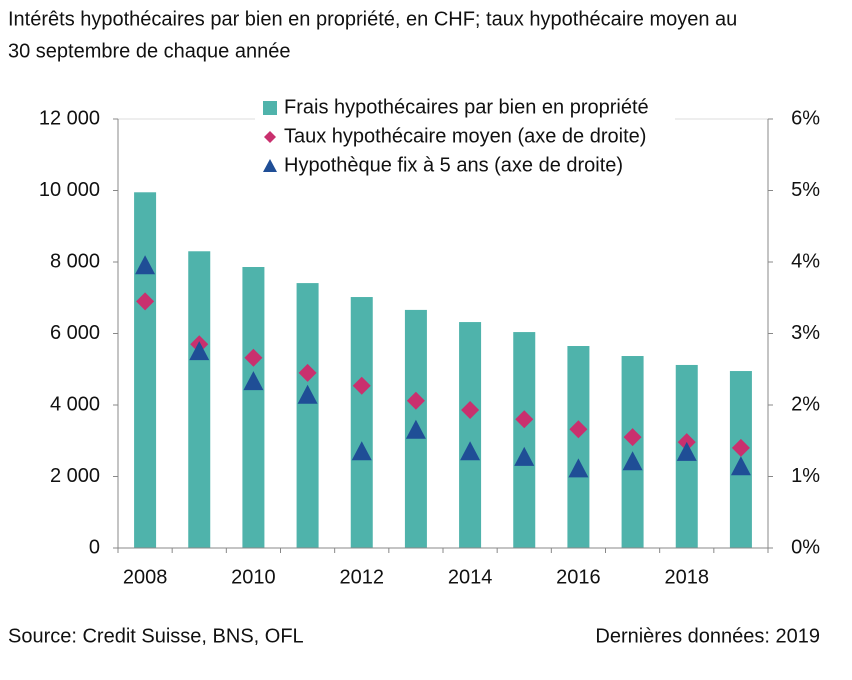 Image resolution: width=852 pixels, height=680 pixels. I want to click on legend-background, so click(465, 137).